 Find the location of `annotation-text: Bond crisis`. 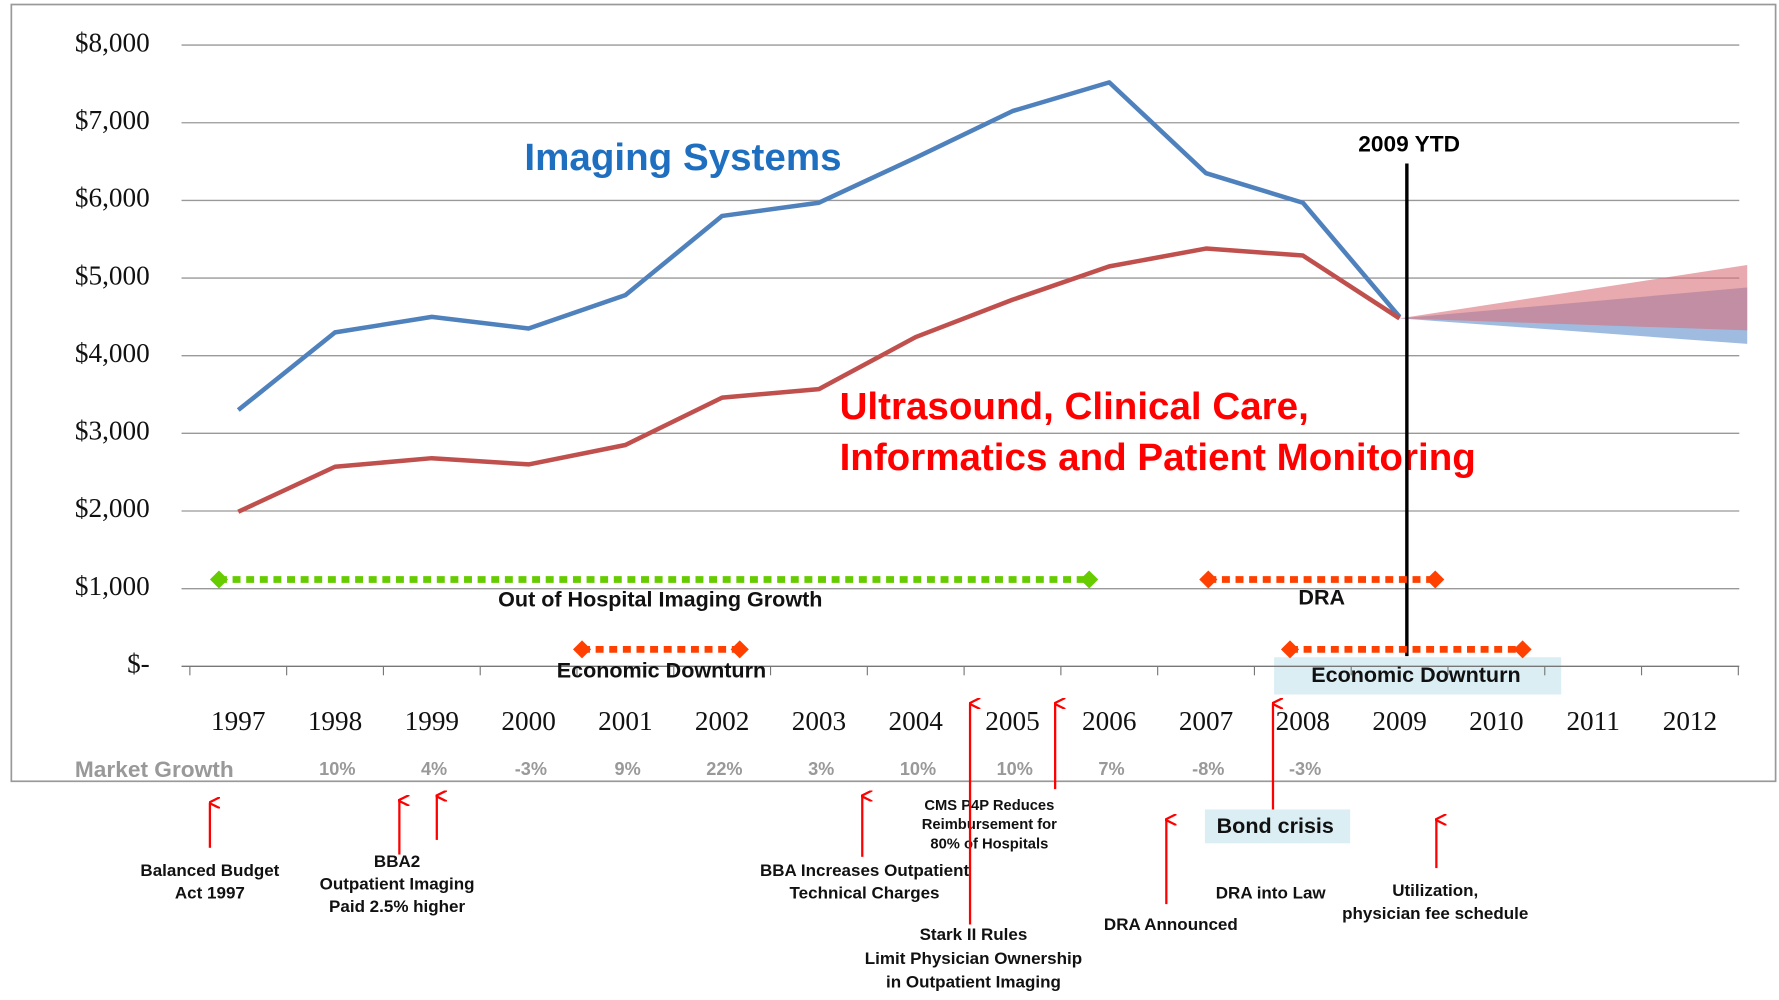

annotation-text: Bond crisis is located at coordinates (1275, 826).